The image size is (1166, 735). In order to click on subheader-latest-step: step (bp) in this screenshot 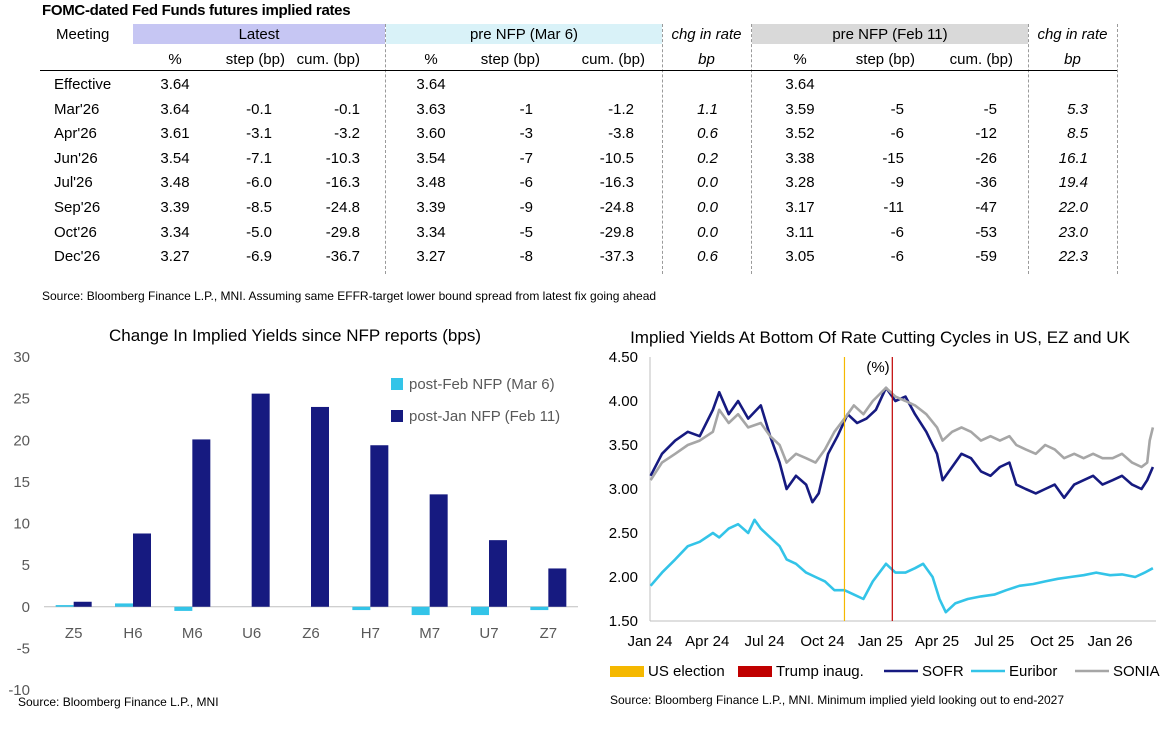, I will do `click(240, 60)`.